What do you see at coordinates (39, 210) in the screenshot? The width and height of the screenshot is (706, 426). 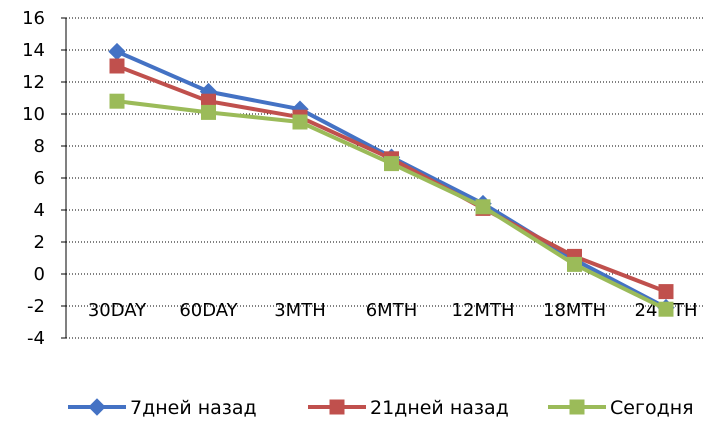 I see `y-tick-label: 4` at bounding box center [39, 210].